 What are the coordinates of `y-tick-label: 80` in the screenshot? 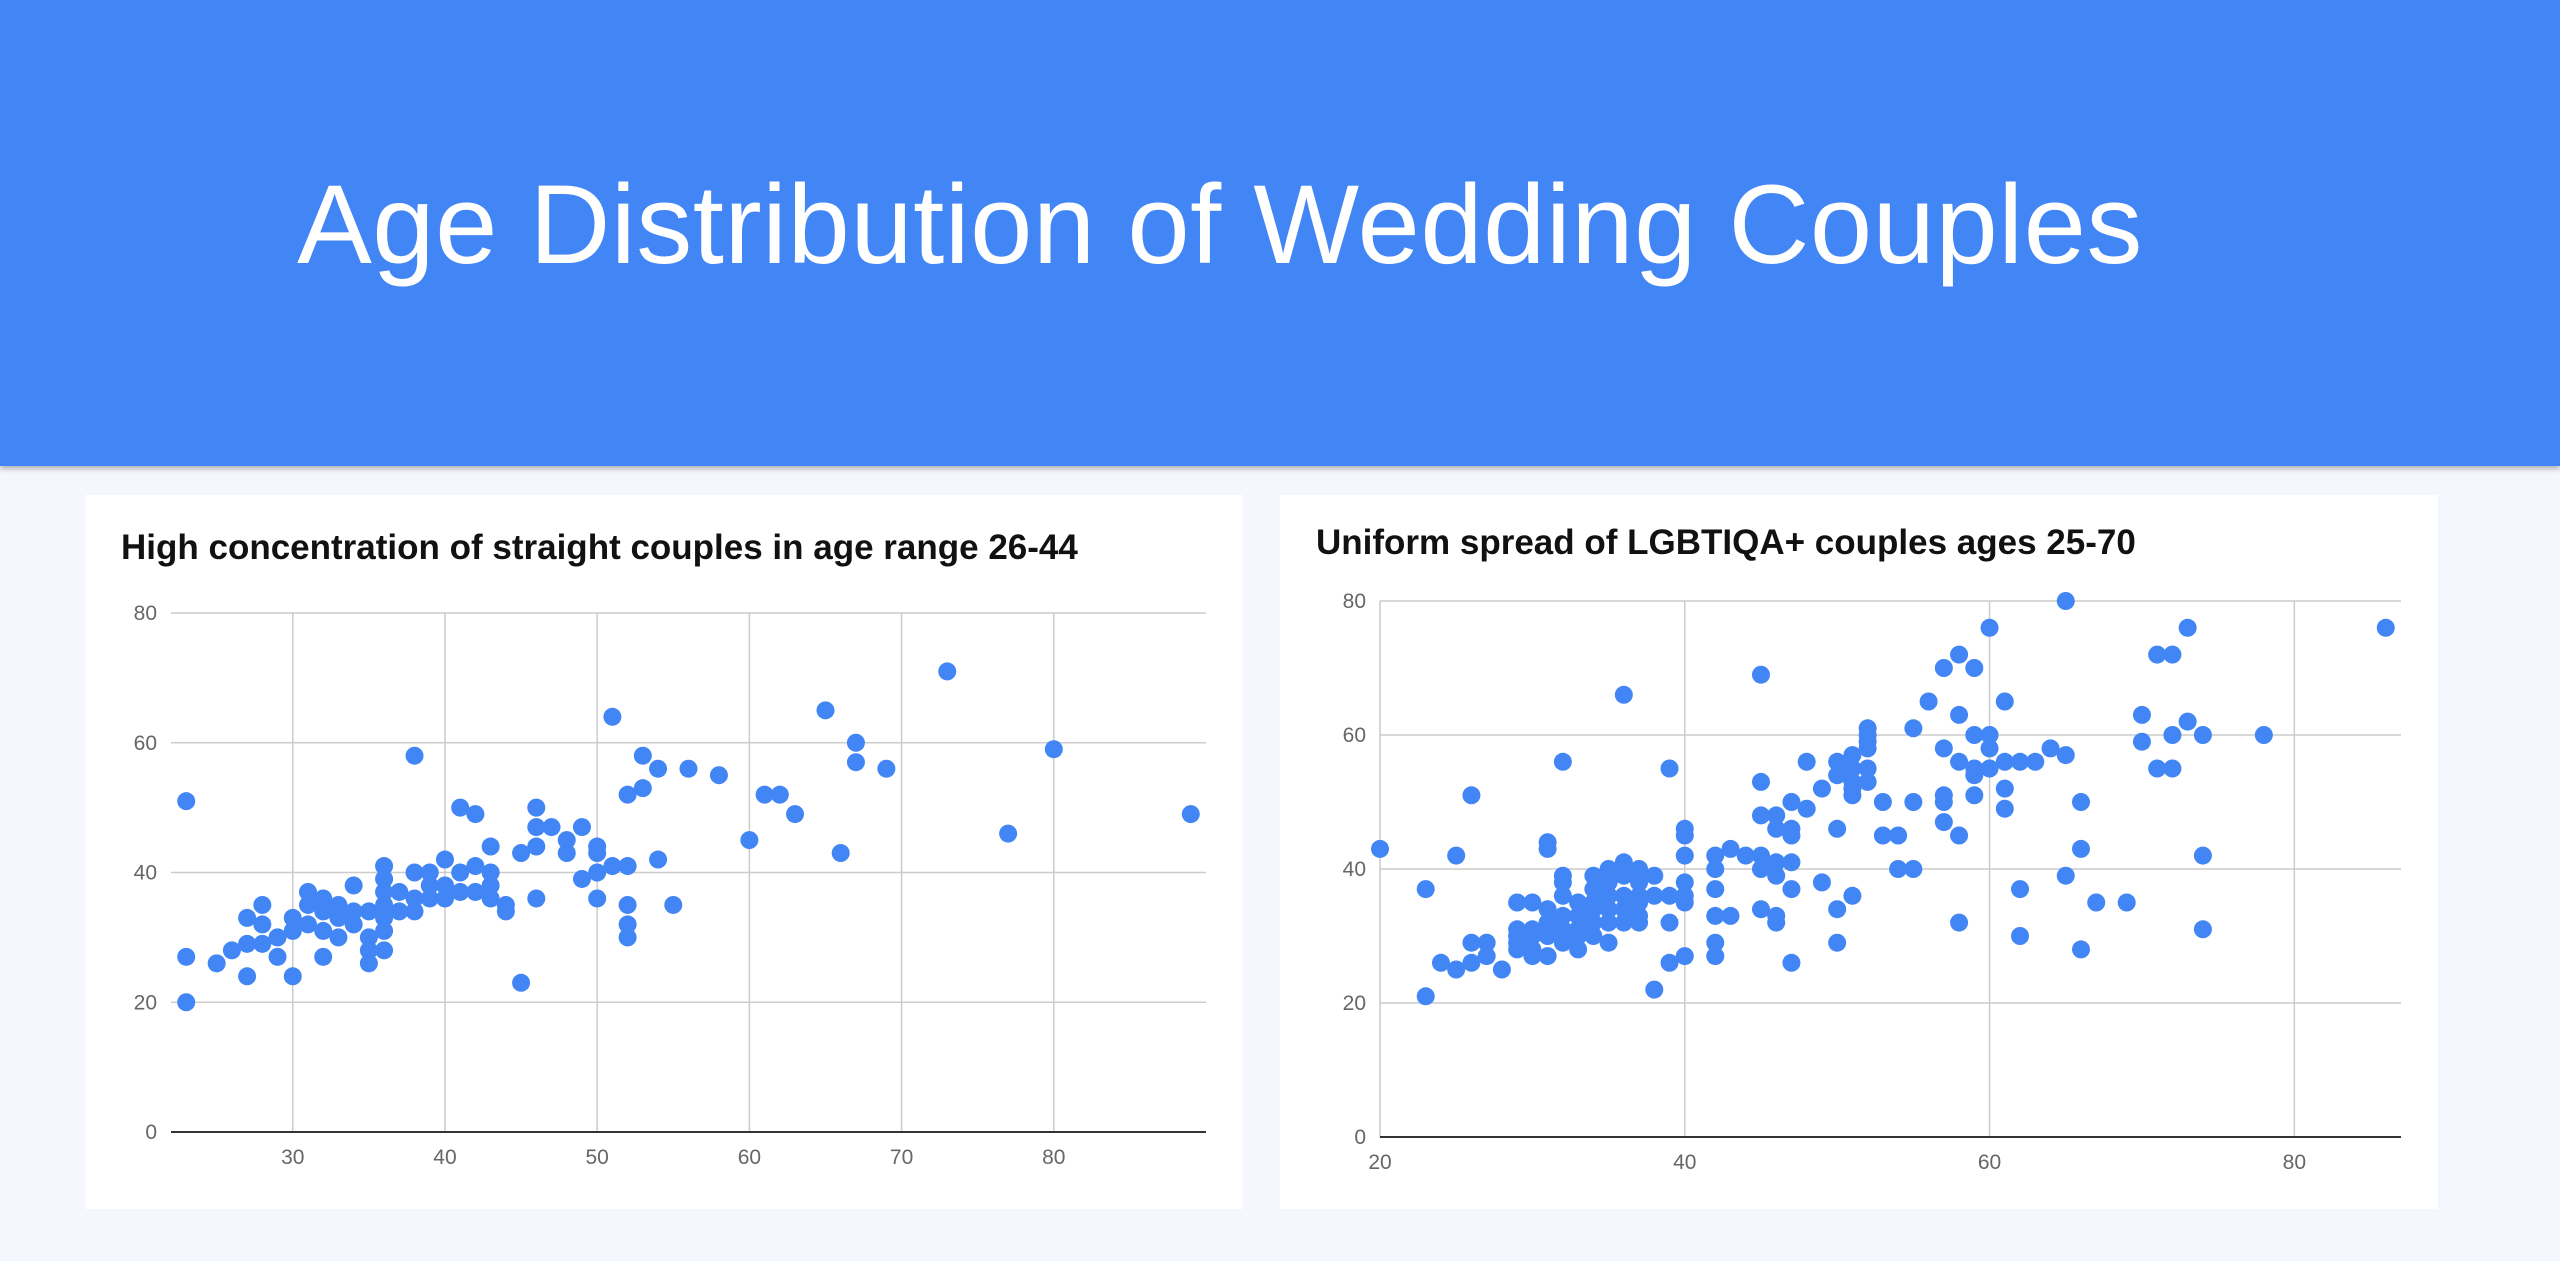 It's located at (145, 613).